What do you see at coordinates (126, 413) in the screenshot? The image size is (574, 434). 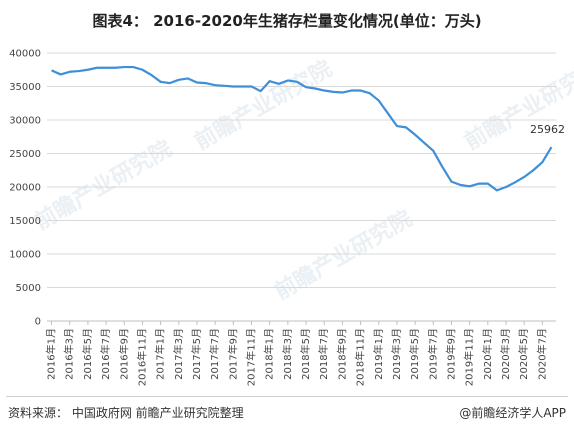 I see `source-note: 资料来源： 中国政府网 前瞻产业研究院整理` at bounding box center [126, 413].